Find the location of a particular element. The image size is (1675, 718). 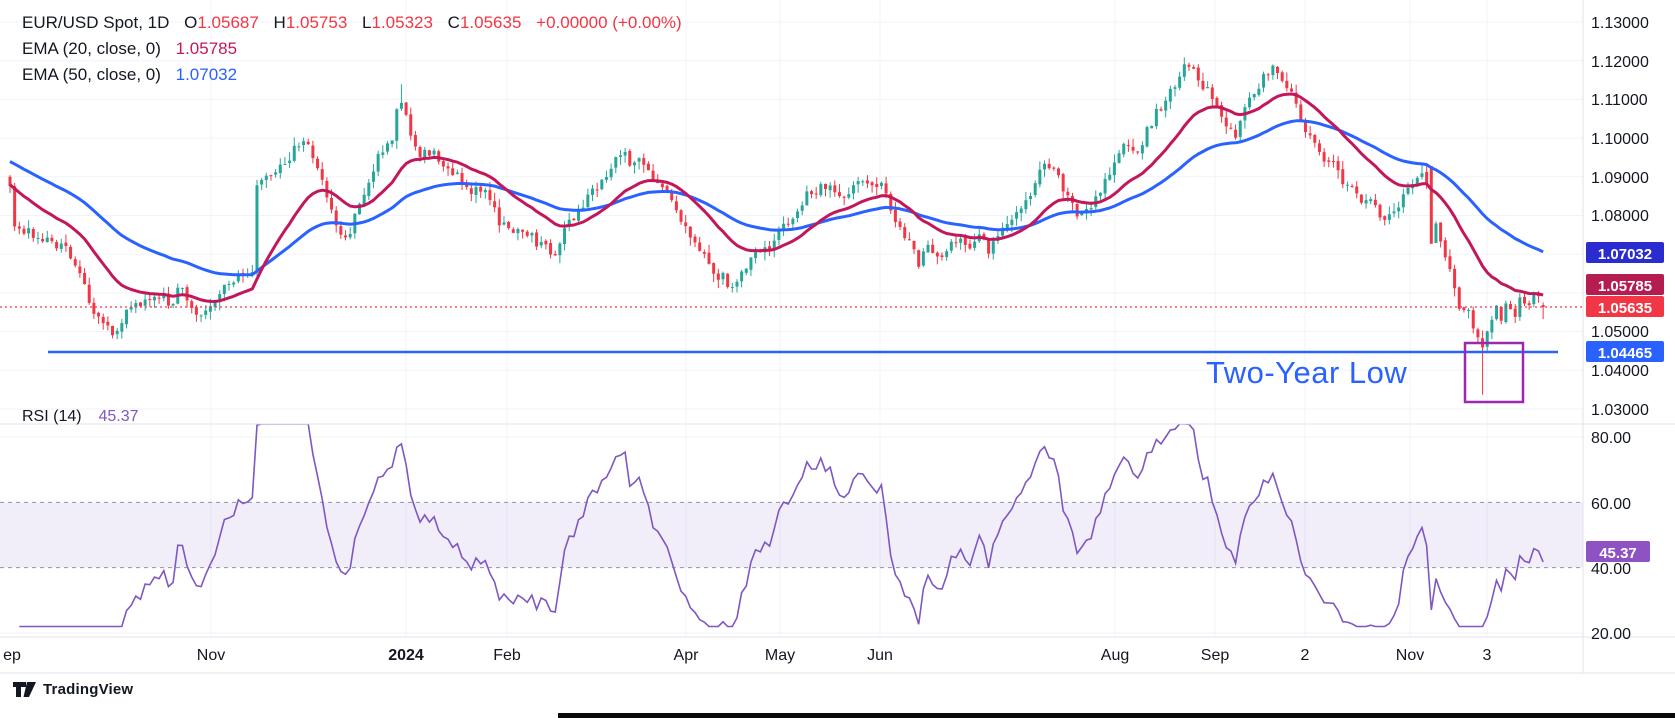

price-badge: 1.04465 is located at coordinates (1625, 351).